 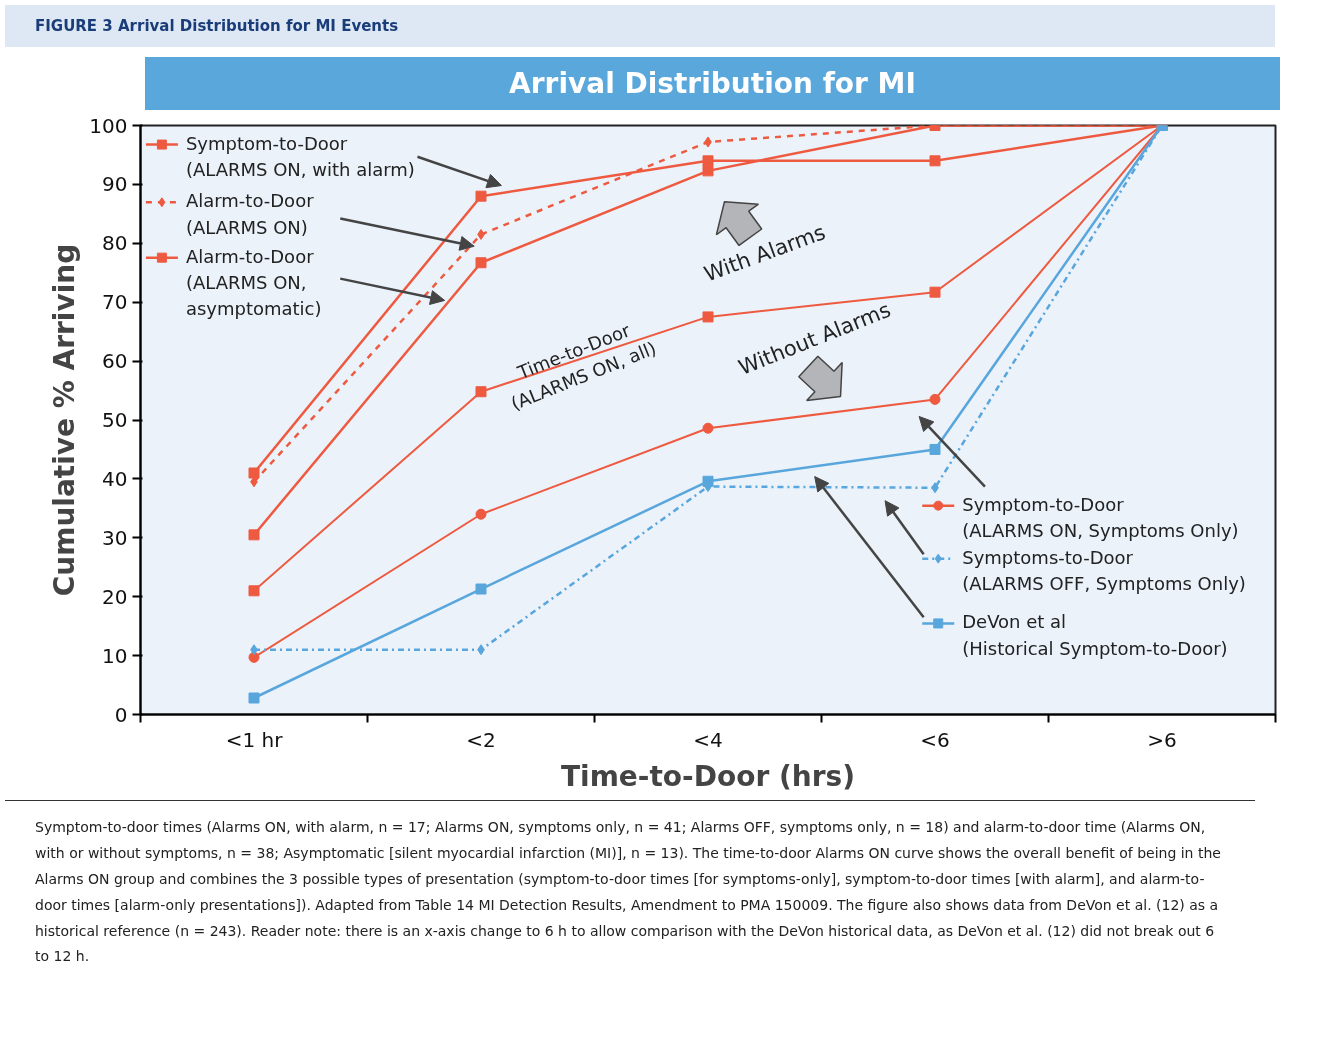 I want to click on y-tick-label: 100, so click(x=108, y=125).